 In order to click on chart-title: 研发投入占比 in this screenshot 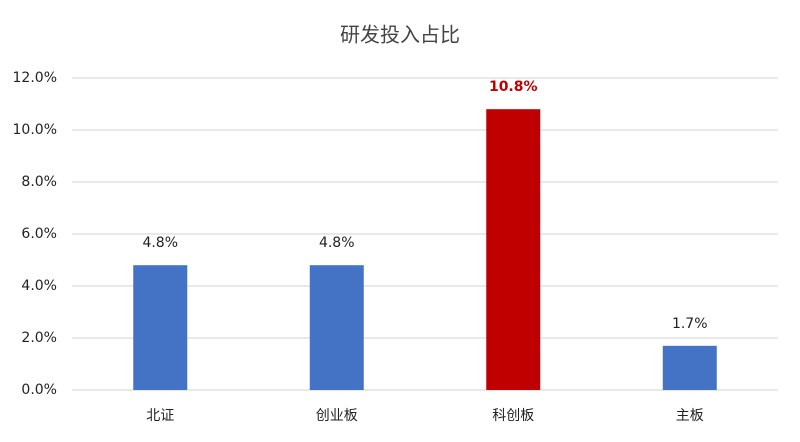, I will do `click(400, 35)`.